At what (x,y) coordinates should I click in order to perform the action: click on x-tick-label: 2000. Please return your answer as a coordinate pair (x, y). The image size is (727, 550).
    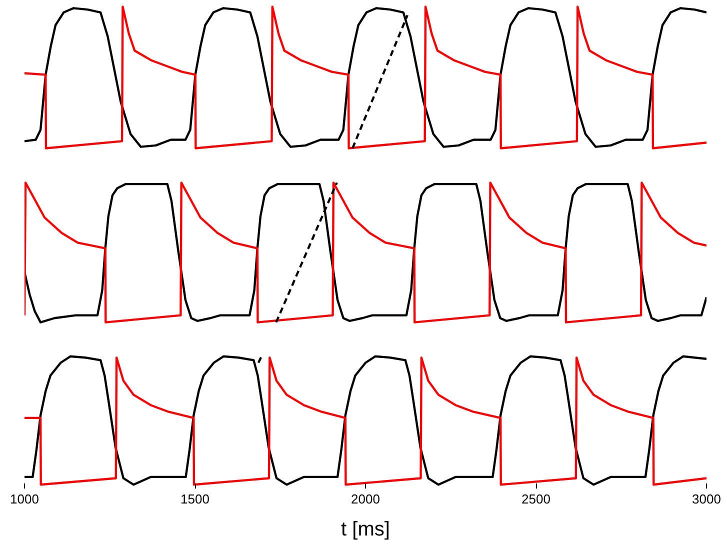
    Looking at the image, I should click on (365, 499).